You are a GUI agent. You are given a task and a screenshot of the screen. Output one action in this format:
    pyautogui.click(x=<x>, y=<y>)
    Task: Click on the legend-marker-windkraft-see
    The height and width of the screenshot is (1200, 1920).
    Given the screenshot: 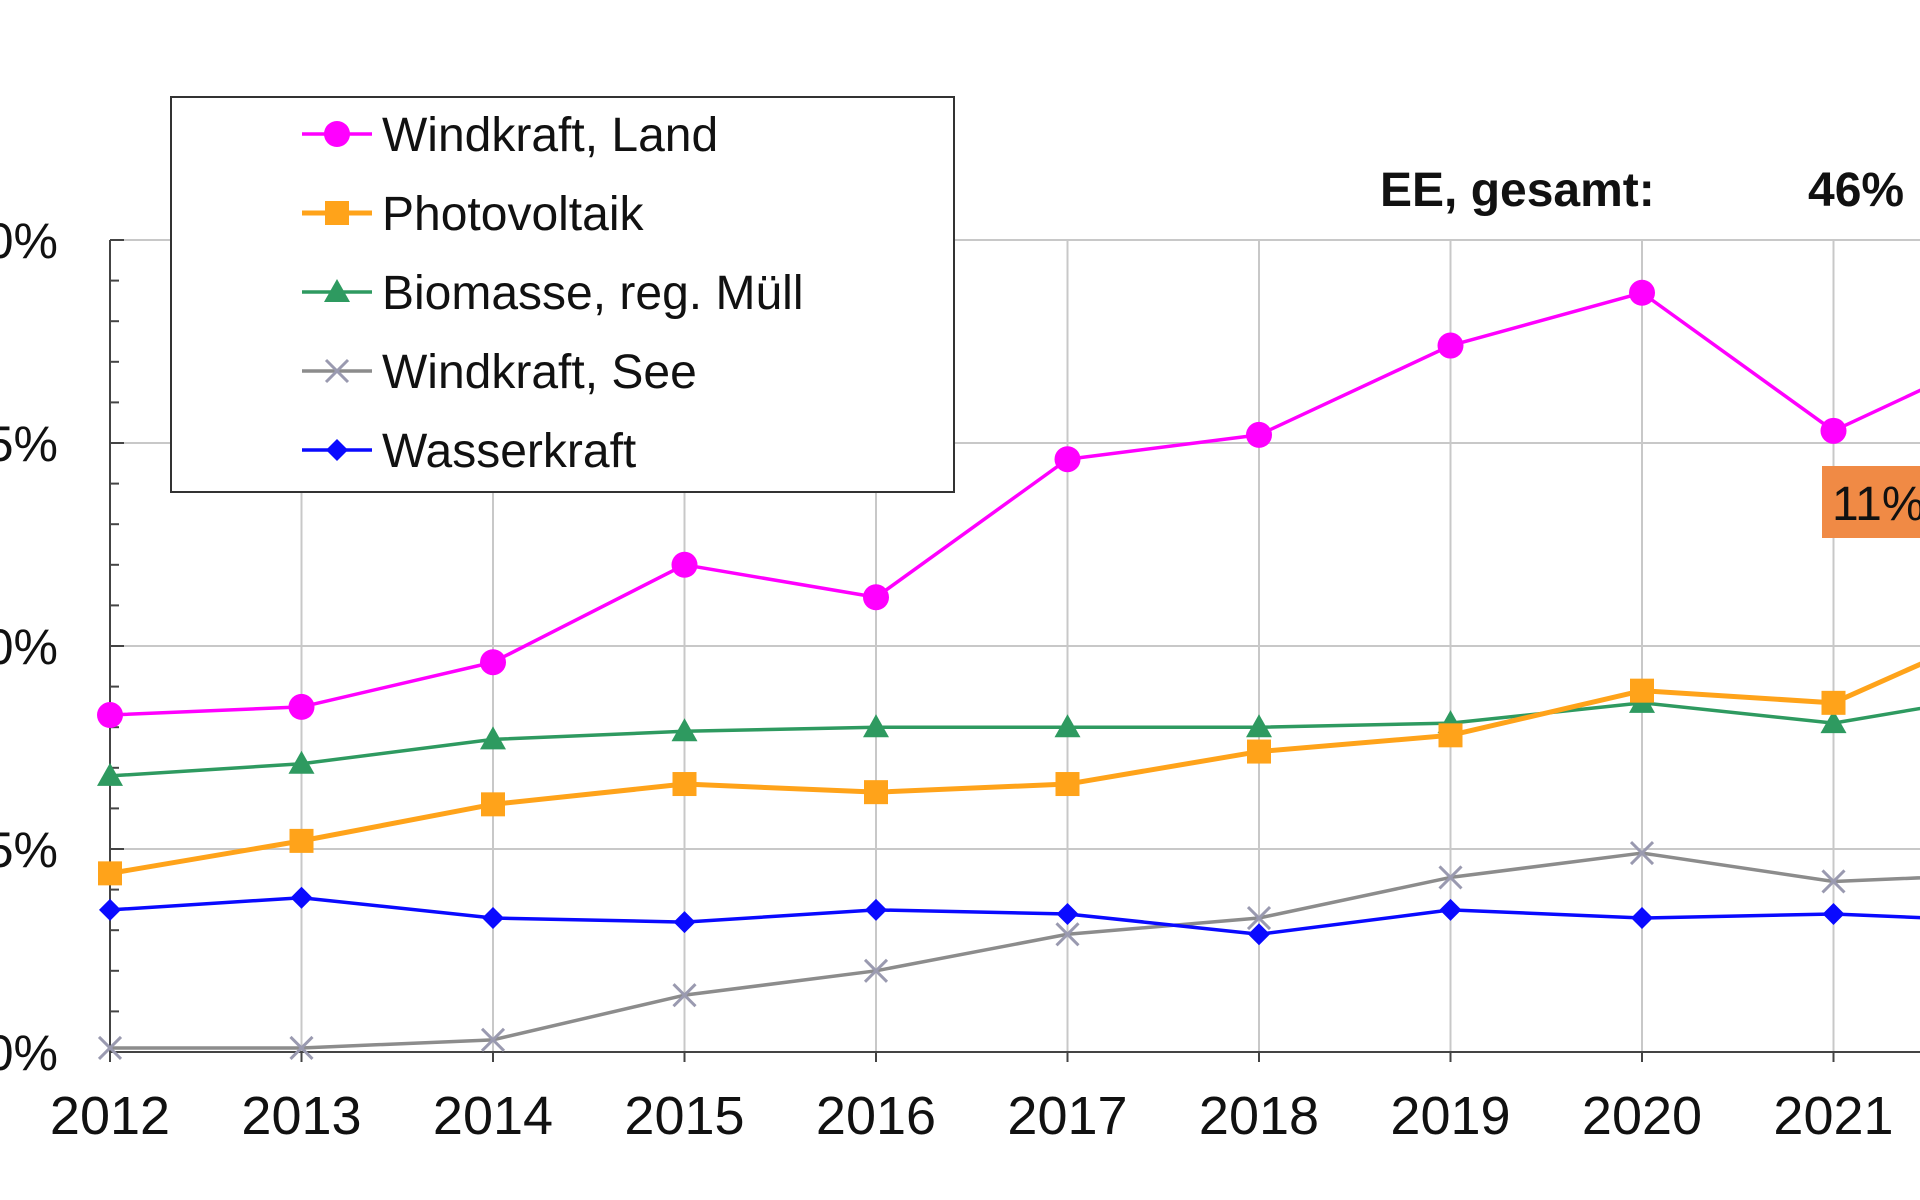 What is the action you would take?
    pyautogui.click(x=337, y=371)
    